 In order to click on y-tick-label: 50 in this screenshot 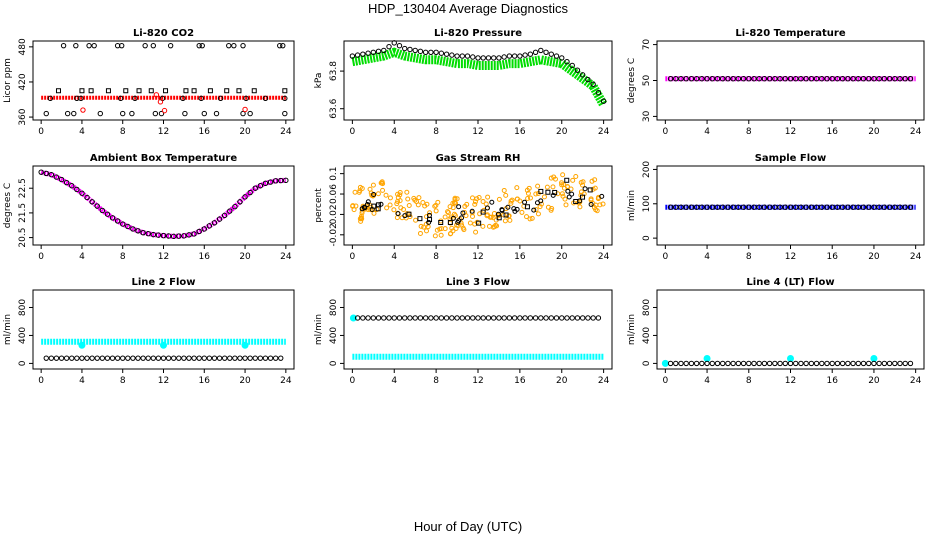, I will do `click(647, 81)`.